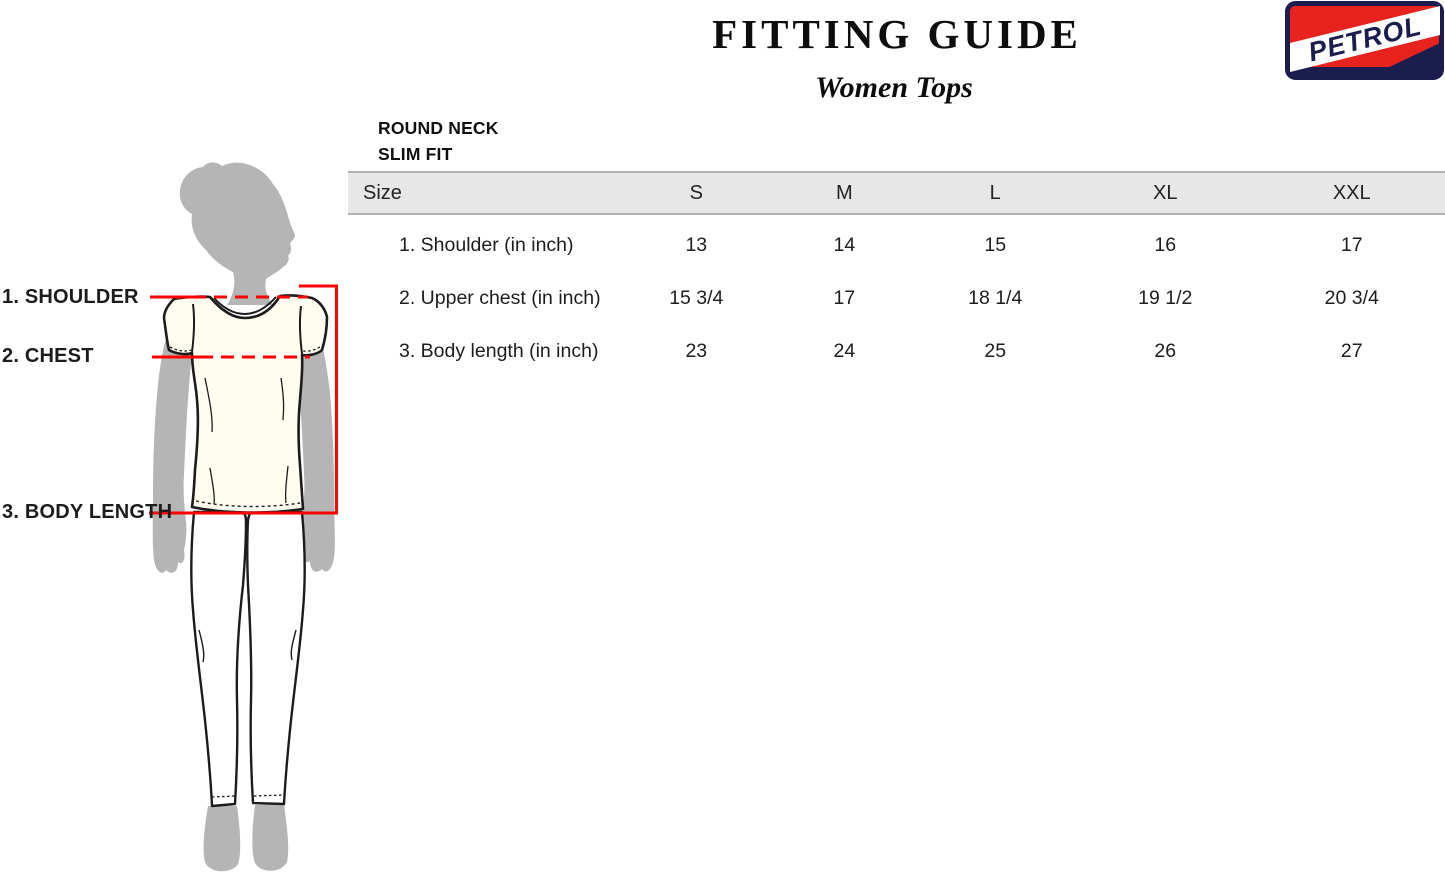  Describe the element at coordinates (1165, 351) in the screenshot. I see `size-value: 26` at that location.